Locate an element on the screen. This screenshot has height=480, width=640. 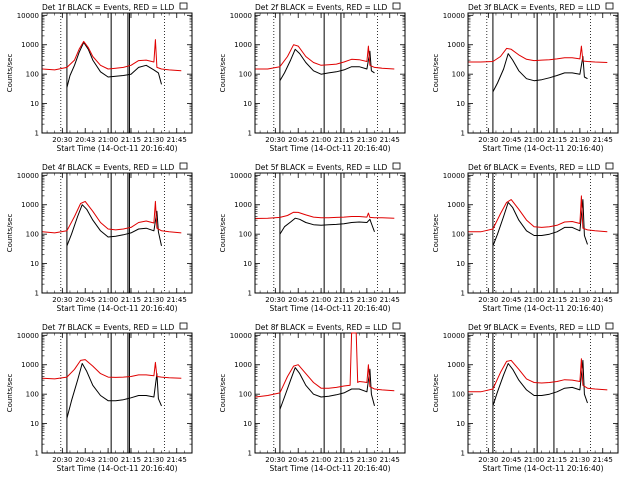
chart-title: Det 1f BLACK = Events, RED = LLD is located at coordinates (108, 7).